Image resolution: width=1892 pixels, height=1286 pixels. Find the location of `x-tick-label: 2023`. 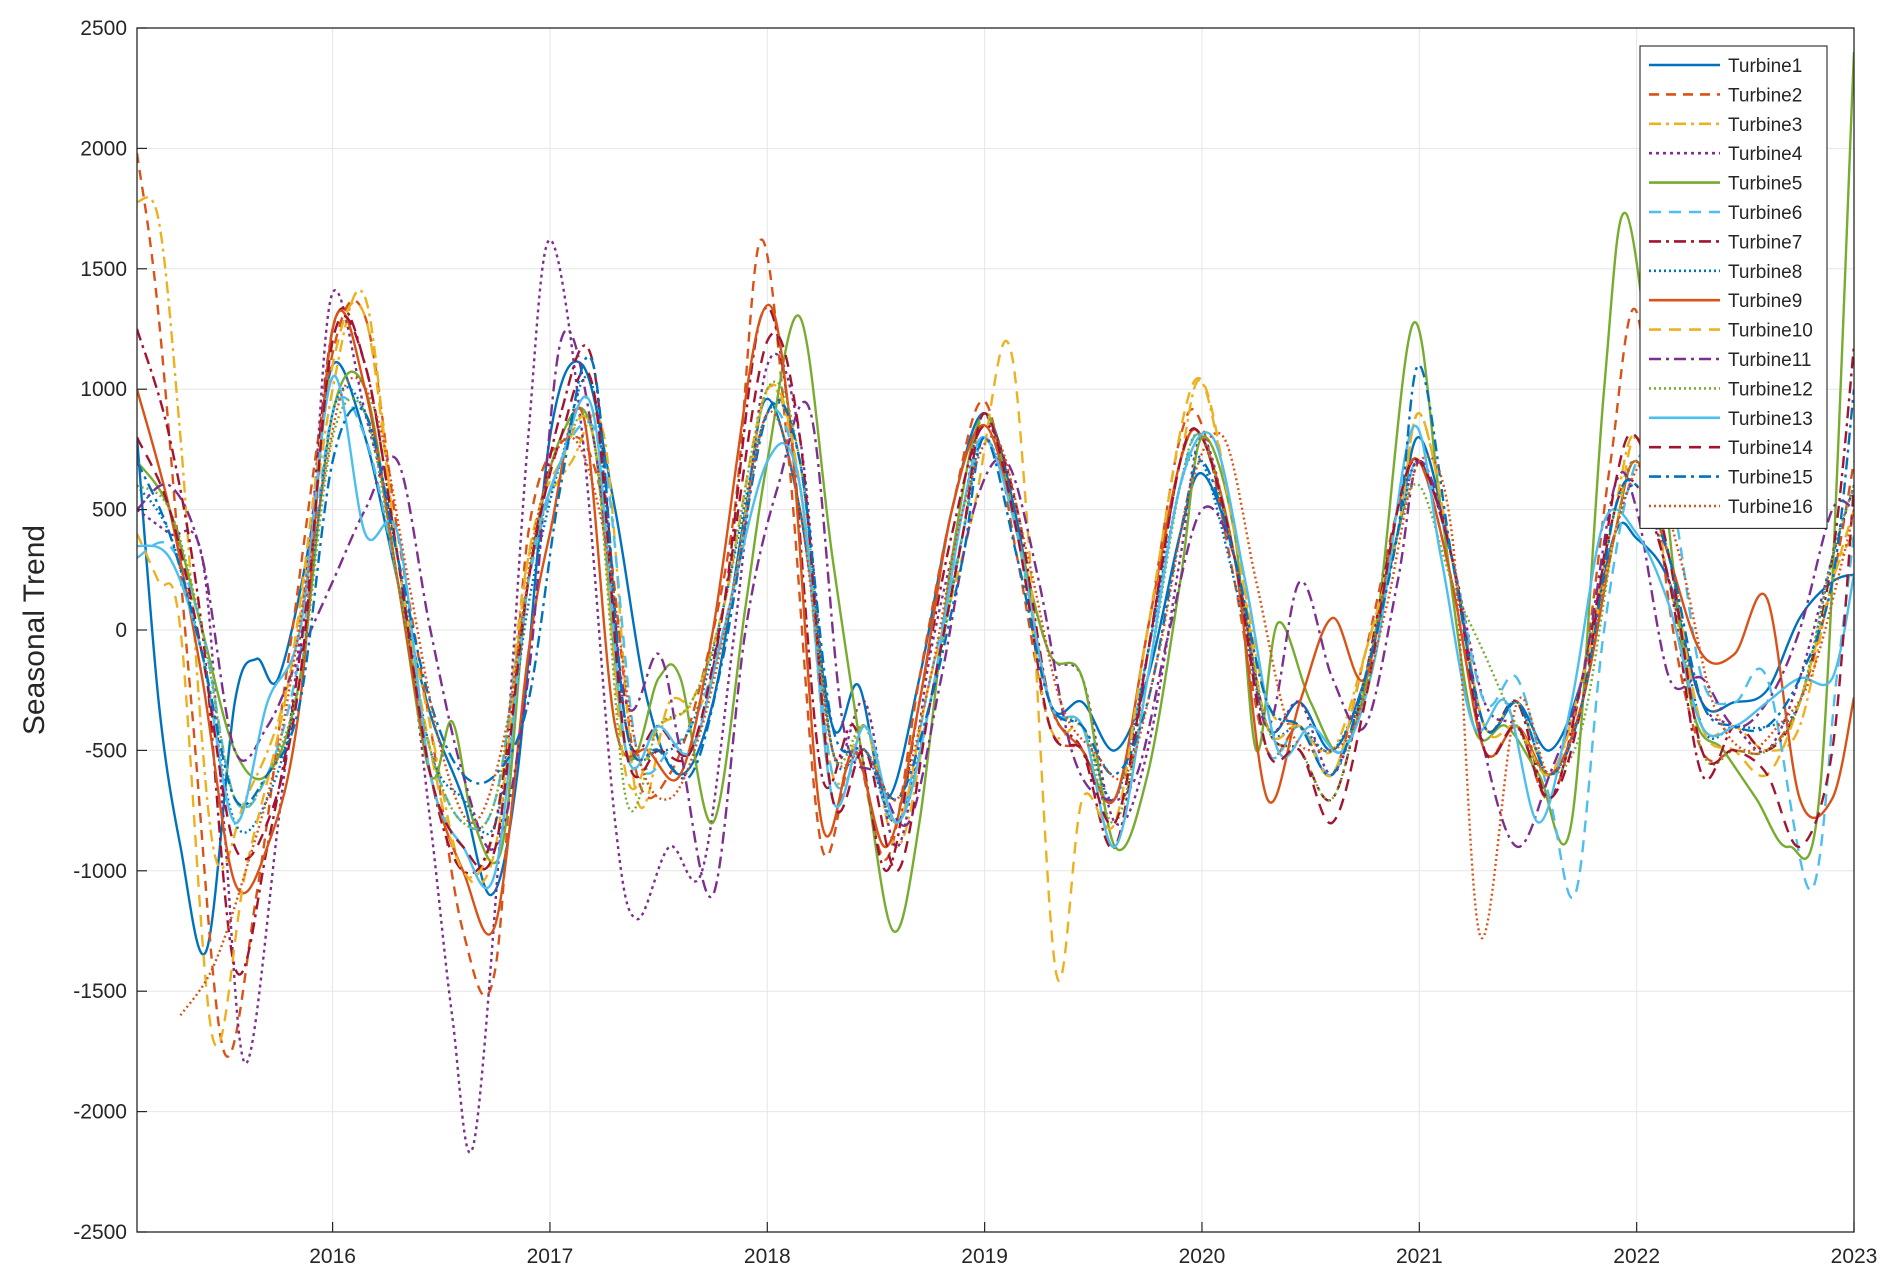

x-tick-label: 2023 is located at coordinates (1854, 1256).